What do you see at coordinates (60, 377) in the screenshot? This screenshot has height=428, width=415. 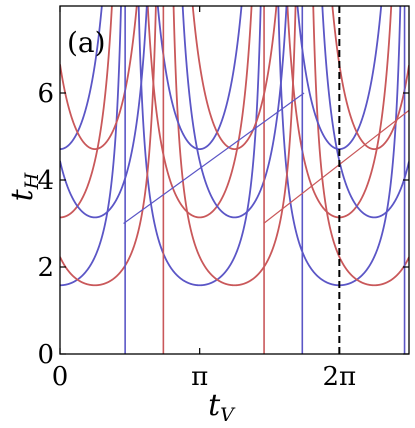 I see `x-tick-label: 0` at bounding box center [60, 377].